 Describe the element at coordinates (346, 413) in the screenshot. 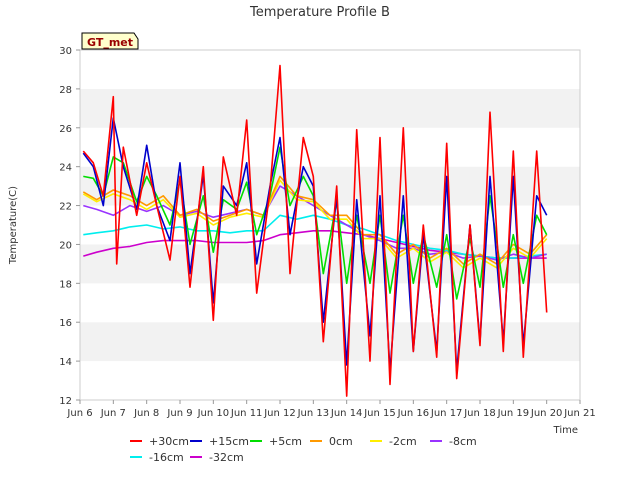

I see `x-tick-label: Jun 14` at that location.